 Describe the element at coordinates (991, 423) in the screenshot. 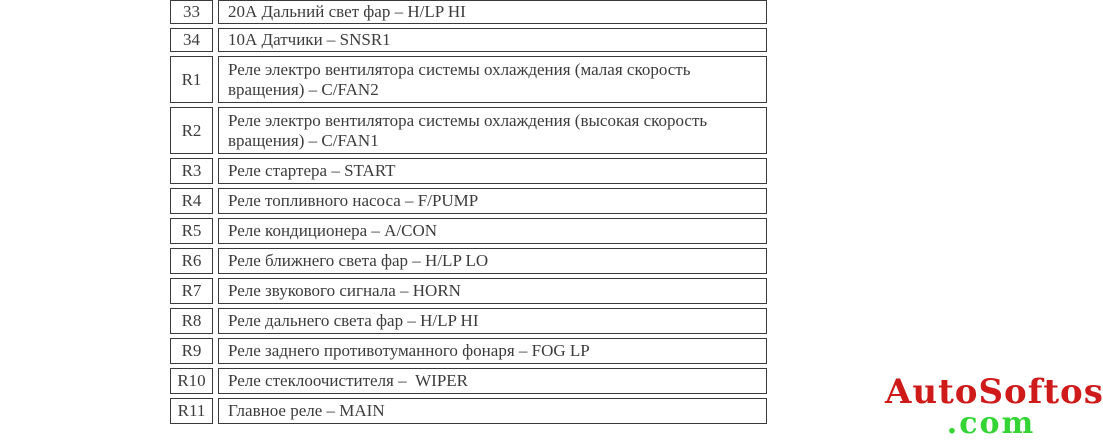

I see `watermark-tld: .com` at that location.